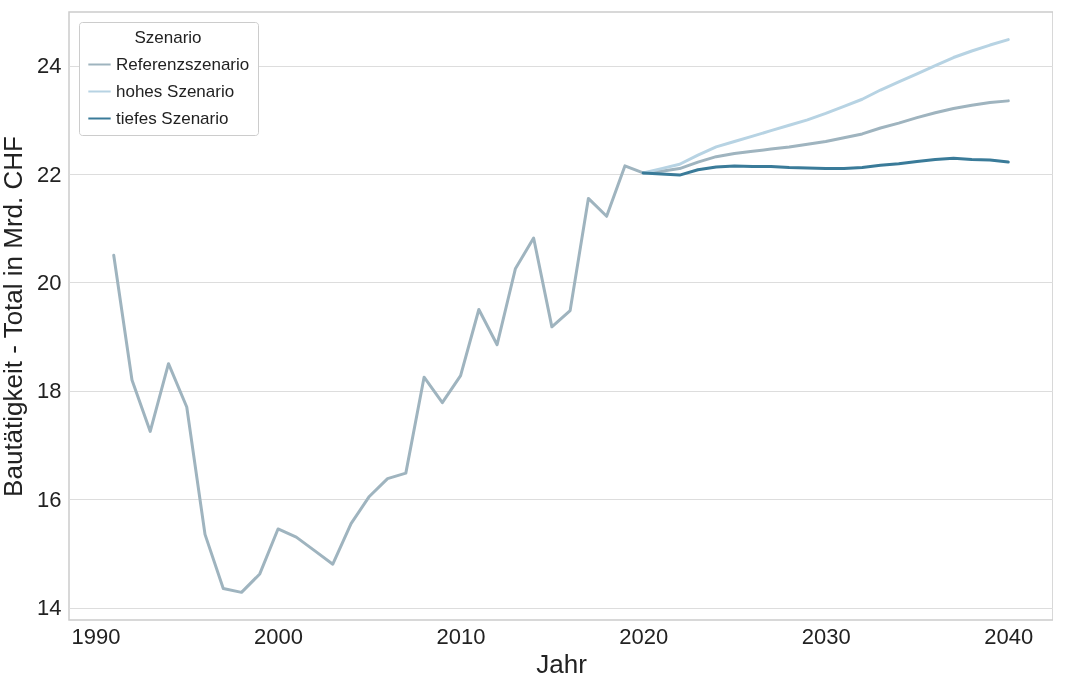 The width and height of the screenshot is (1076, 687). Describe the element at coordinates (49, 282) in the screenshot. I see `y-tick-label: 20` at that location.